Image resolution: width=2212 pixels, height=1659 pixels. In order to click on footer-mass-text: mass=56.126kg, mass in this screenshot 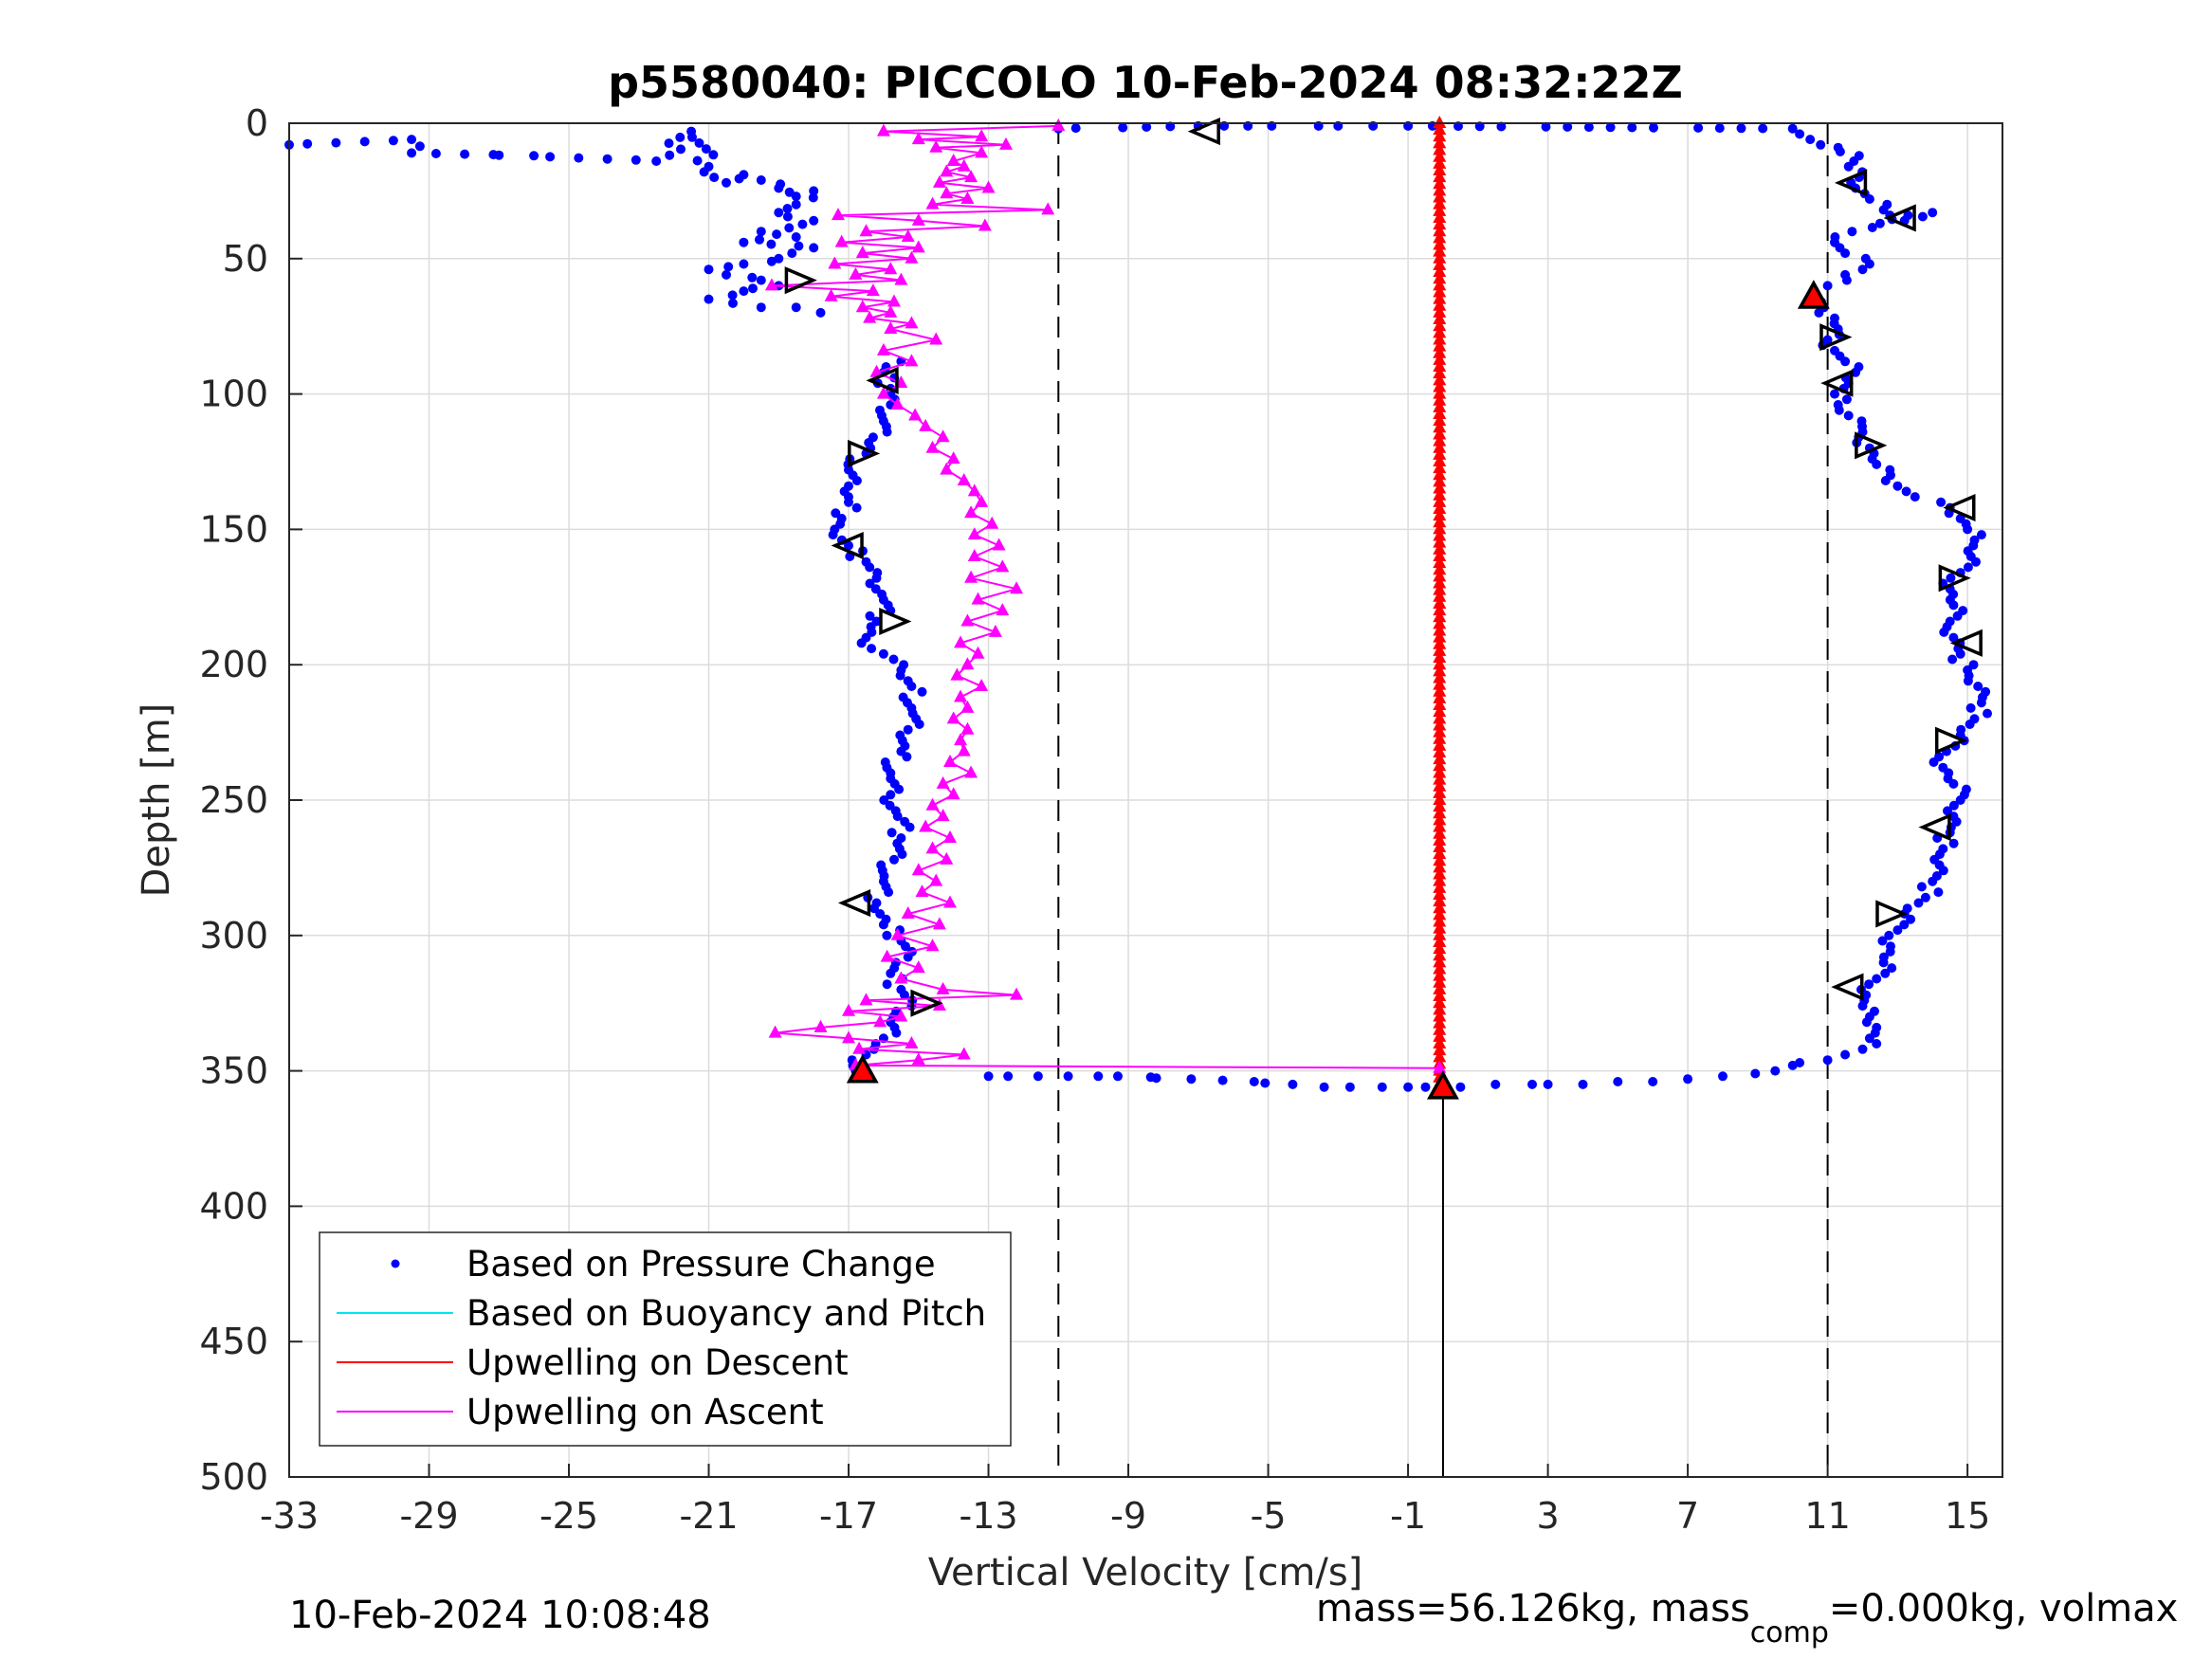, I will do `click(1533, 1609)`.